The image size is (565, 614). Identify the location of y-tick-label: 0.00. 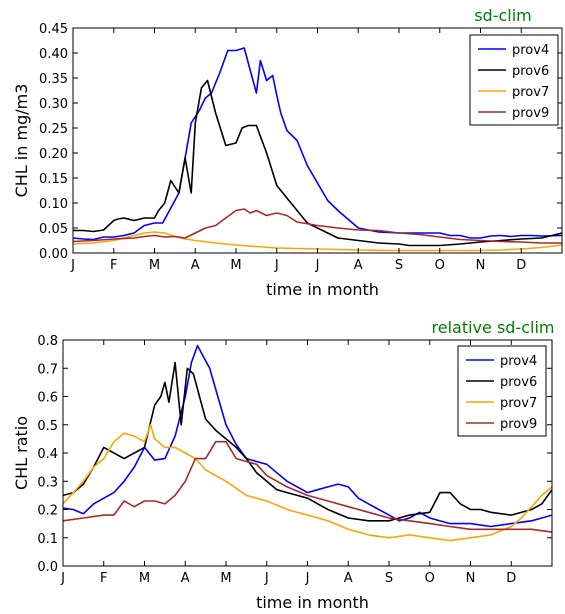
(53, 254).